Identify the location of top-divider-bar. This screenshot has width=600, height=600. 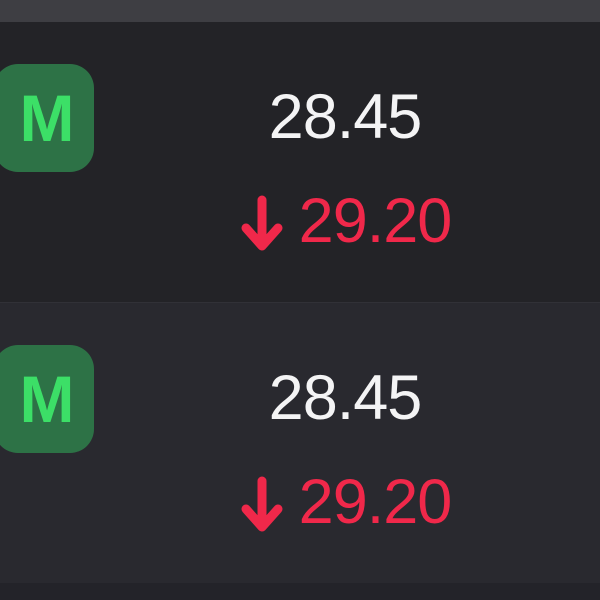
(300, 11).